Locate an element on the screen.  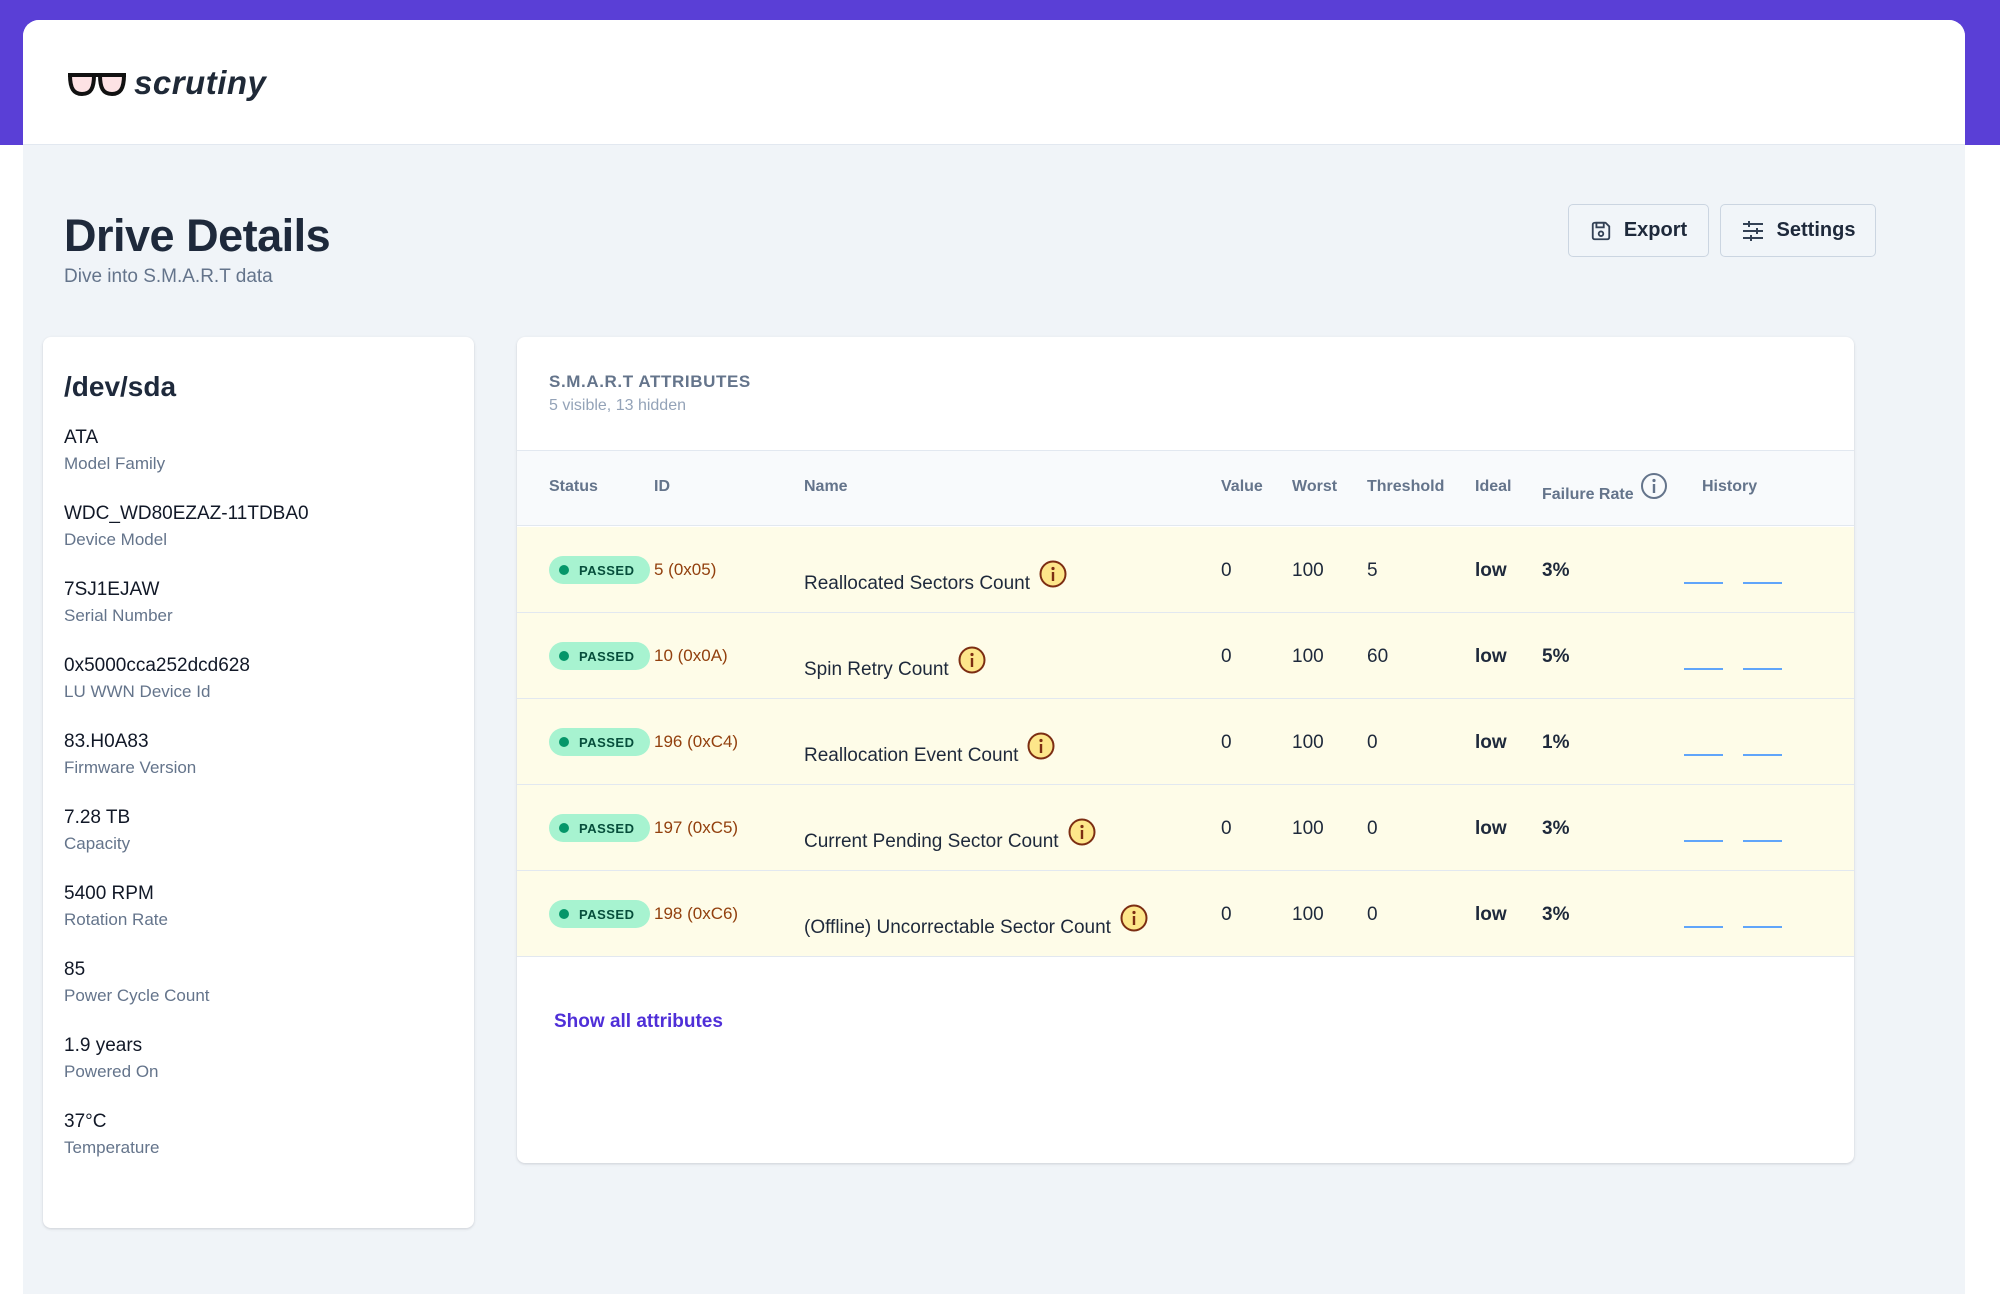
field-value: WDC_WD80EZAZ-11TDBA0 is located at coordinates (186, 513).